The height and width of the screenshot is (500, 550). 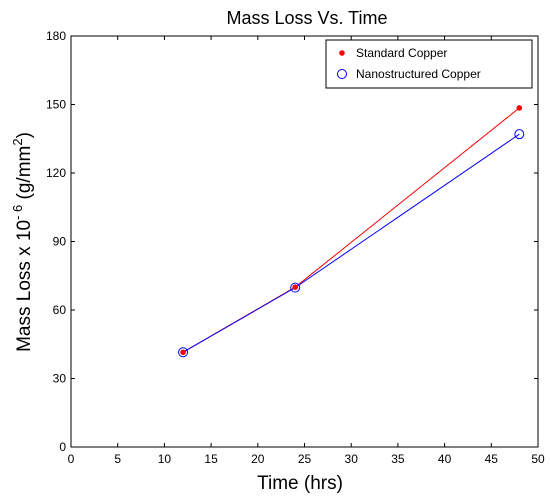 I want to click on y-axis-title-unit-close: ), so click(x=24, y=135).